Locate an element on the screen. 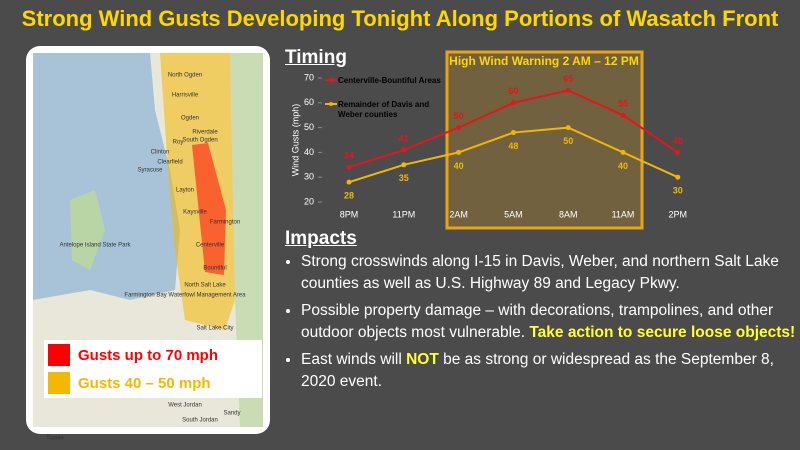  island is located at coordinates (87, 230).